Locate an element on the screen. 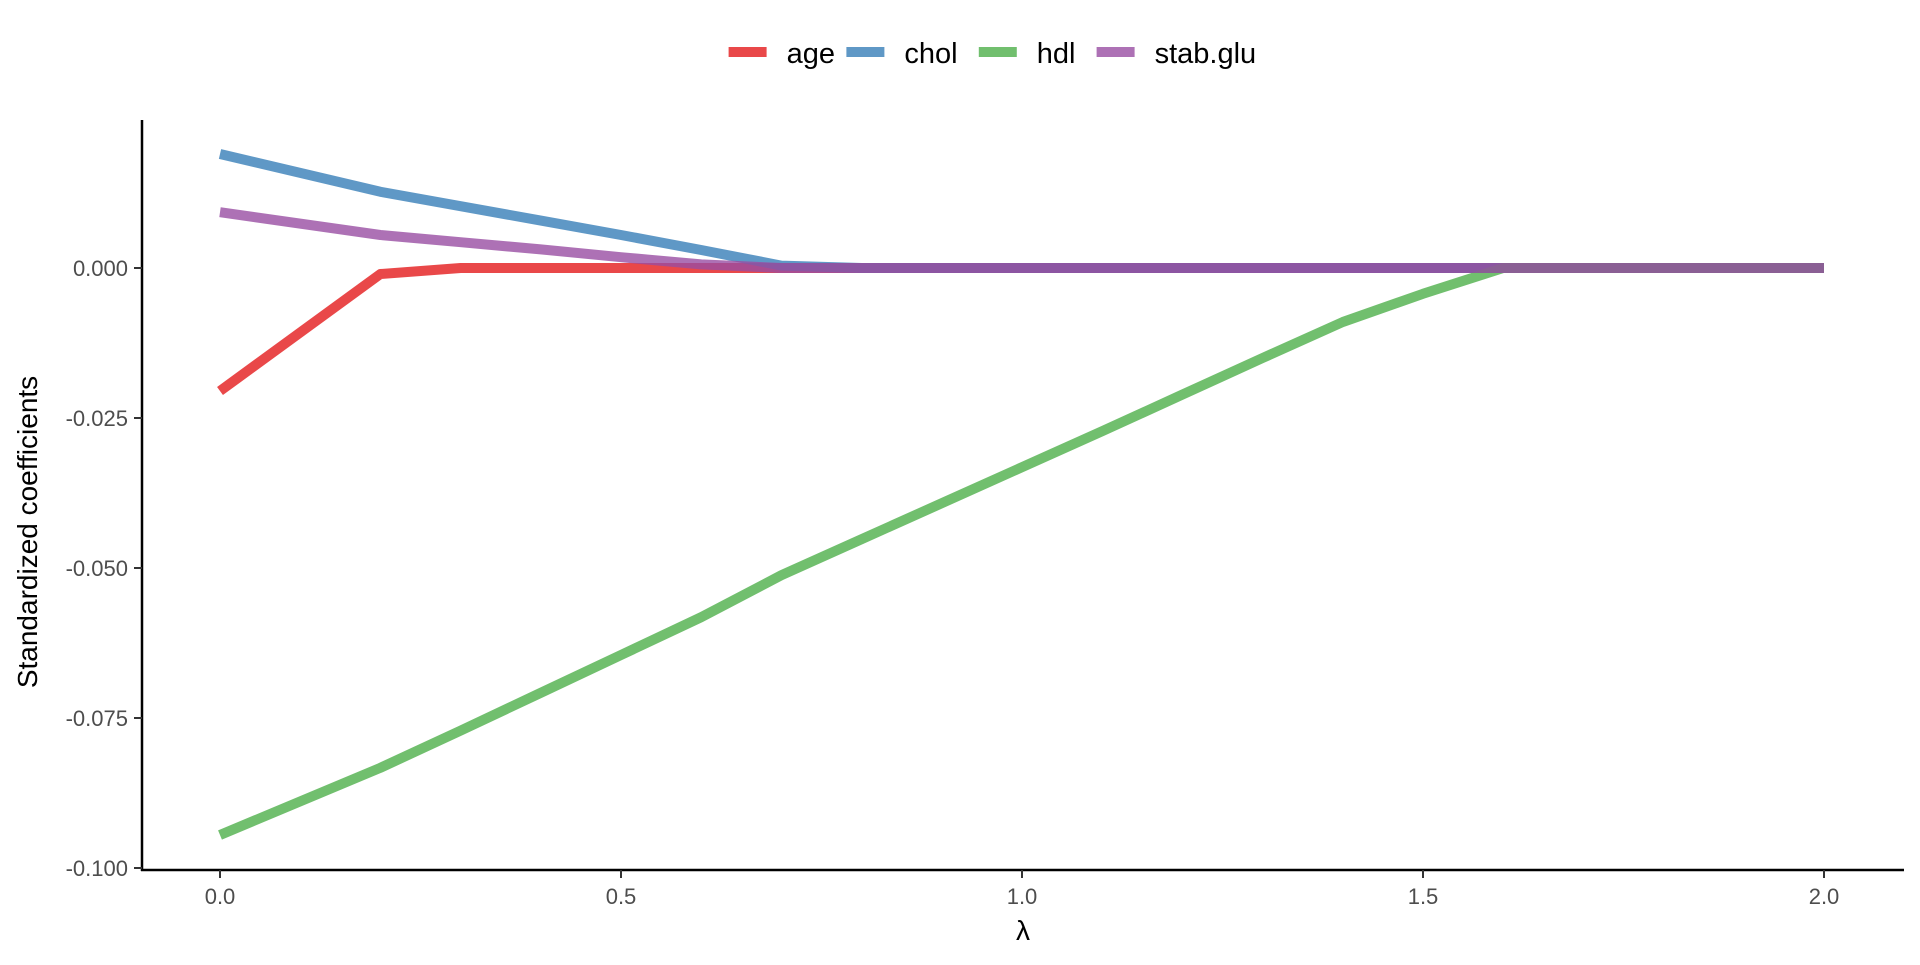 The width and height of the screenshot is (1920, 965). legend-item-chol: chol is located at coordinates (902, 54).